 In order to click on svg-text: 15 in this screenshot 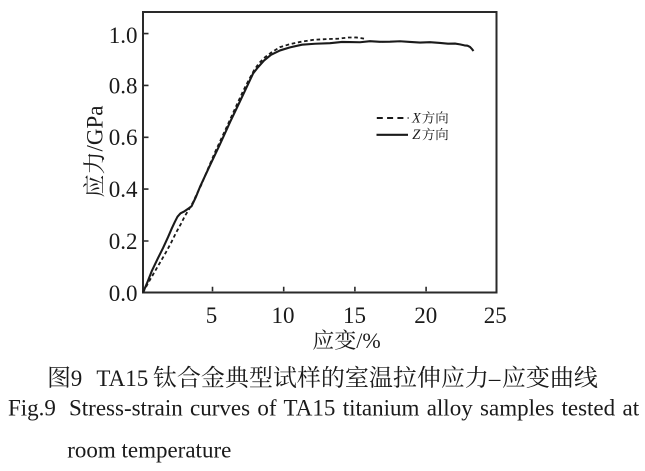, I will do `click(354, 315)`.